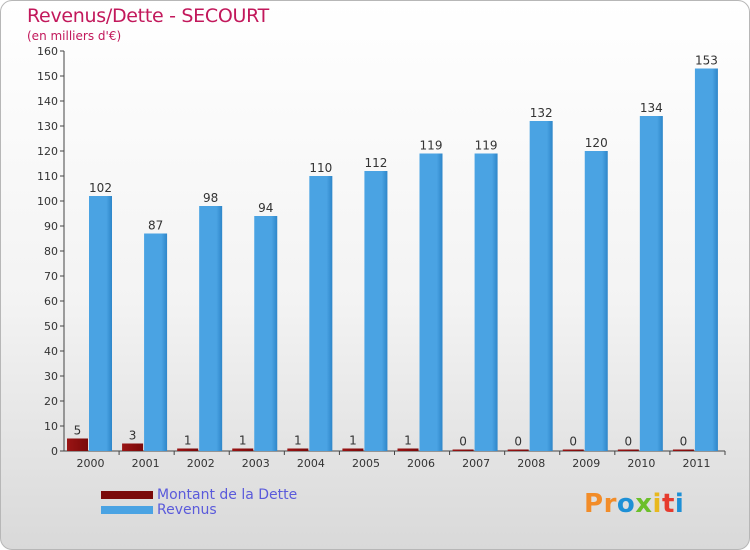 This screenshot has width=750, height=550. Describe the element at coordinates (610, 504) in the screenshot. I see `logo-letter: r` at that location.